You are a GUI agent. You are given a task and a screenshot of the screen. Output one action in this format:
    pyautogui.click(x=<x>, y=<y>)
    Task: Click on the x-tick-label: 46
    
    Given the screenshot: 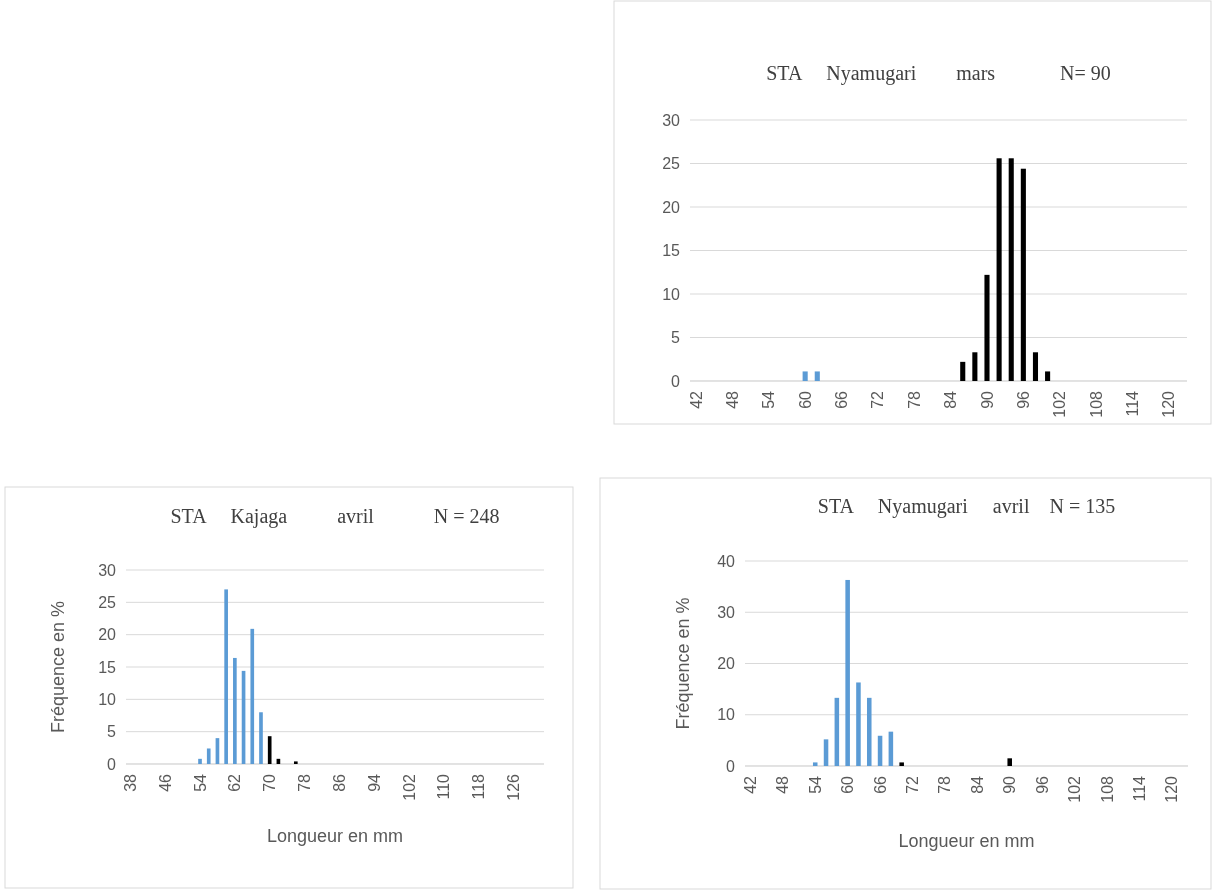 What is the action you would take?
    pyautogui.click(x=165, y=782)
    